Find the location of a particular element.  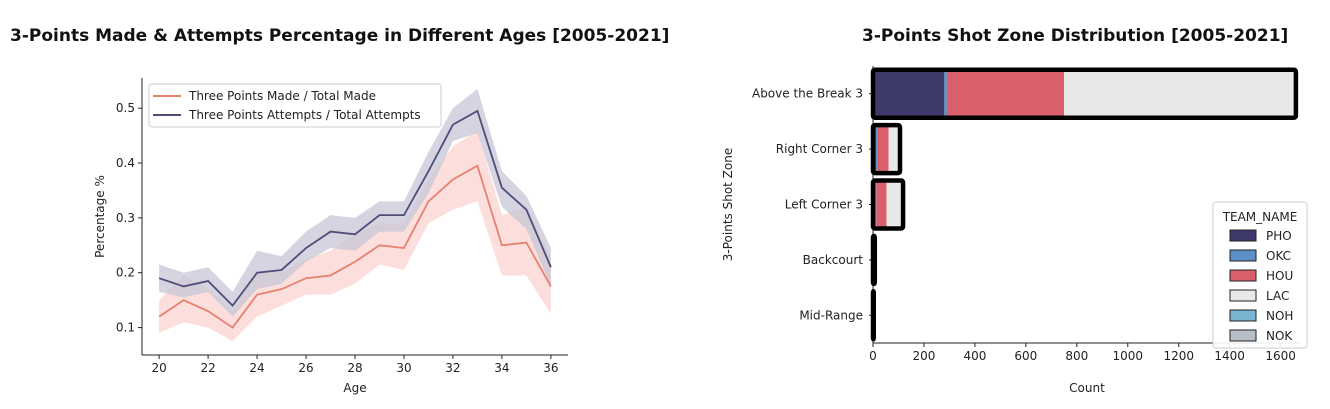

x-tick-label: 800 is located at coordinates (1076, 356).